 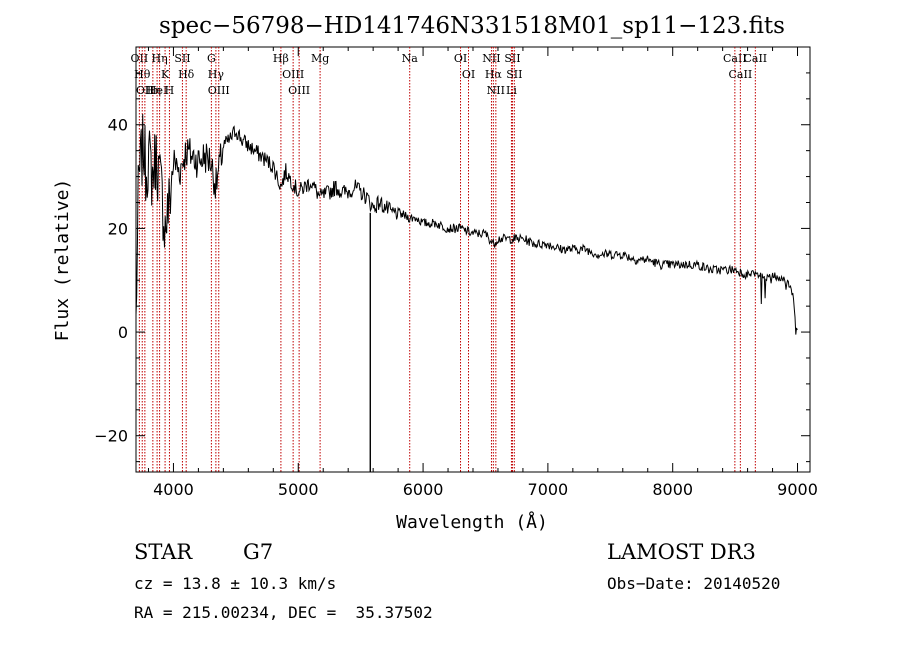 What do you see at coordinates (62, 260) in the screenshot?
I see `y-axis-label: Flux (relative)` at bounding box center [62, 260].